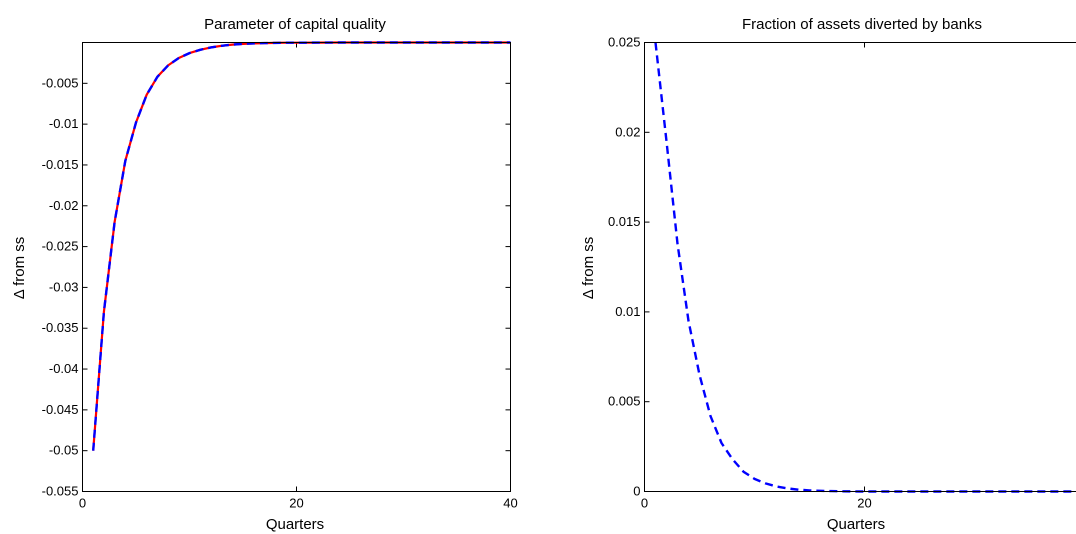 This screenshot has height=534, width=1076. What do you see at coordinates (60, 164) in the screenshot?
I see `y-tick-label: -0.015` at bounding box center [60, 164].